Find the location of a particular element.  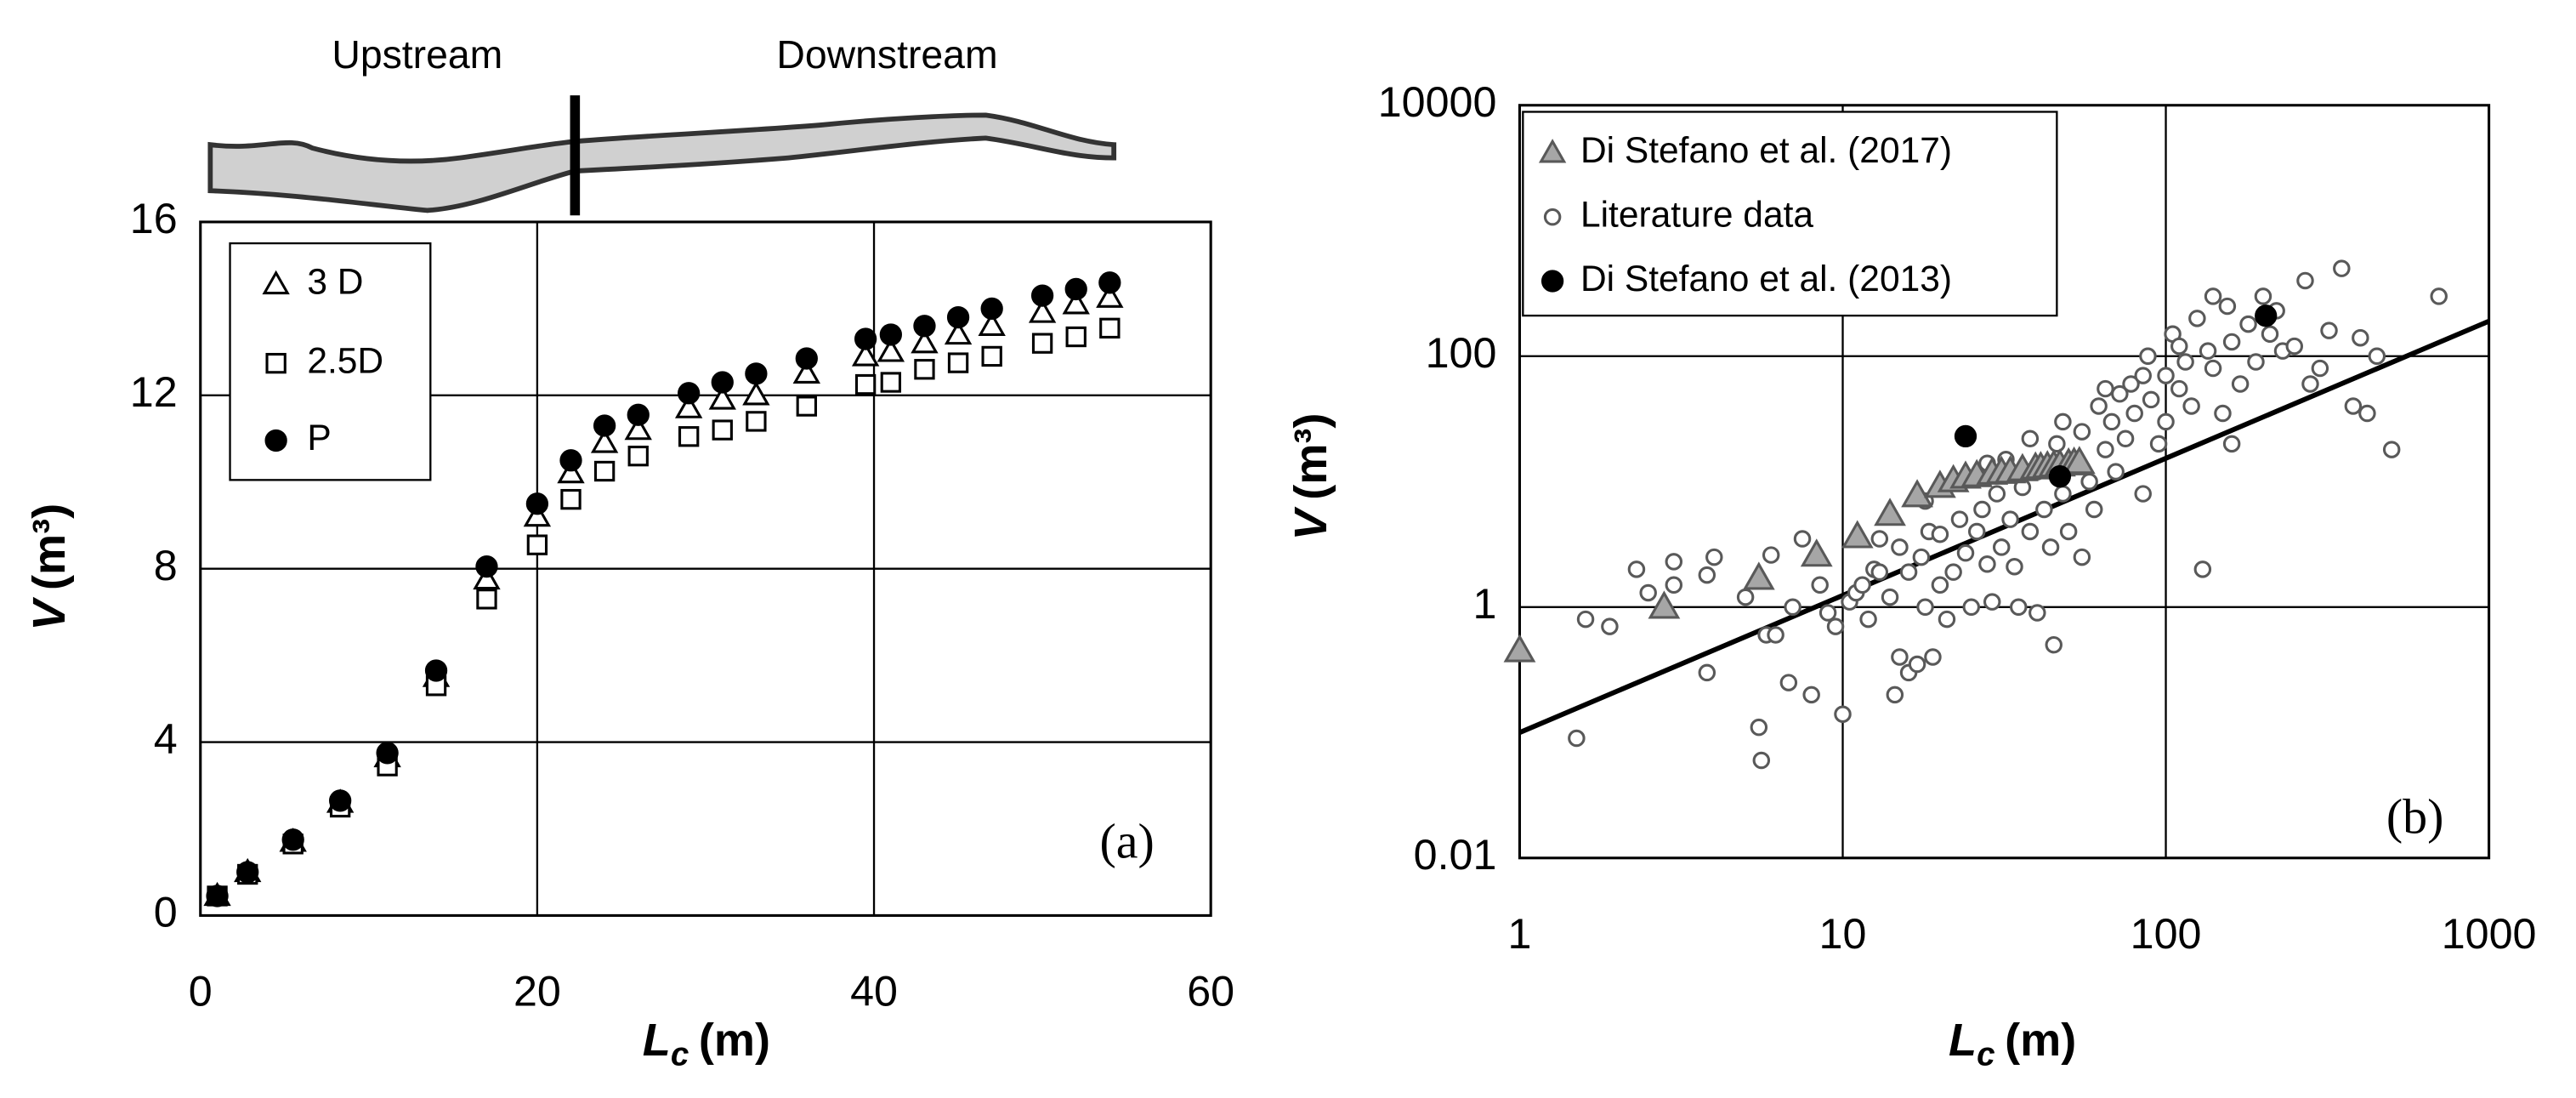

y-tick-label: 100 is located at coordinates (1461, 353).